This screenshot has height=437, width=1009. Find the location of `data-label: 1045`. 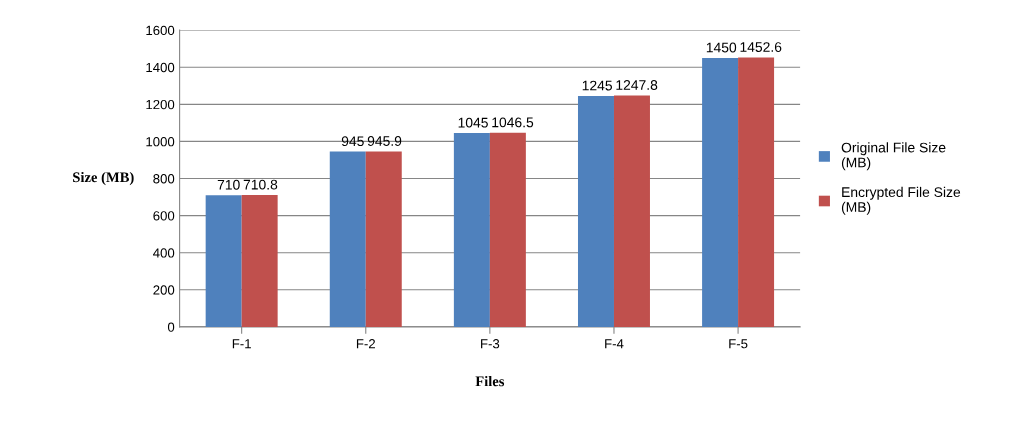

data-label: 1045 is located at coordinates (473, 122).